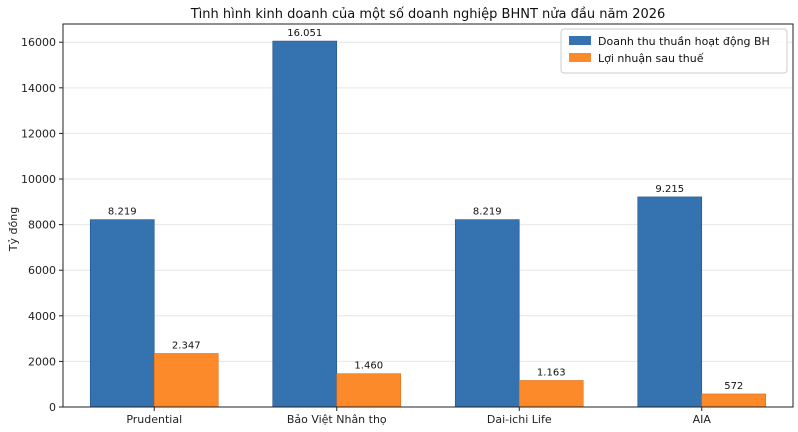  What do you see at coordinates (42, 316) in the screenshot?
I see `y-tick-label: 4000` at bounding box center [42, 316].